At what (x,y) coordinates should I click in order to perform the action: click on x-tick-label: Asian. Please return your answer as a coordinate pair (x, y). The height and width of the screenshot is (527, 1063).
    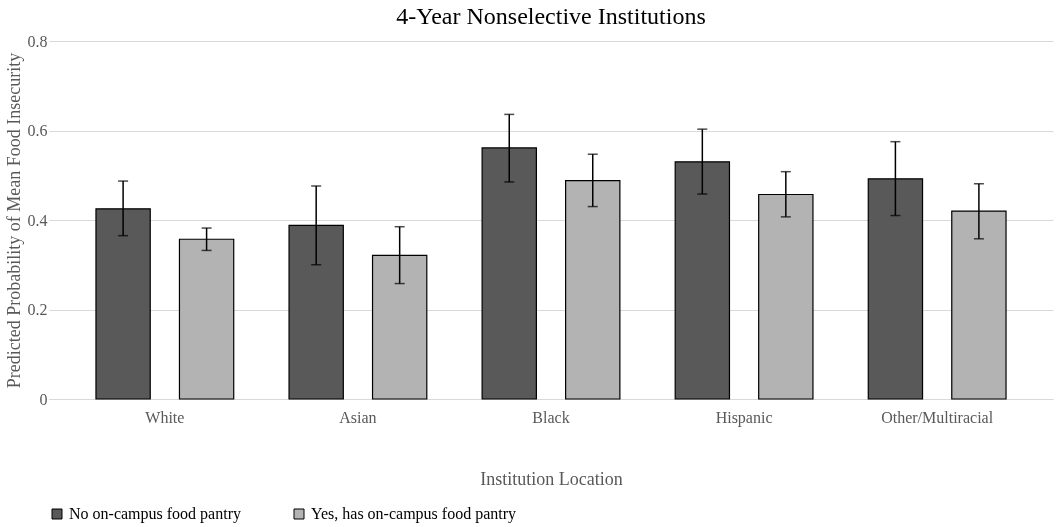
    Looking at the image, I should click on (358, 417).